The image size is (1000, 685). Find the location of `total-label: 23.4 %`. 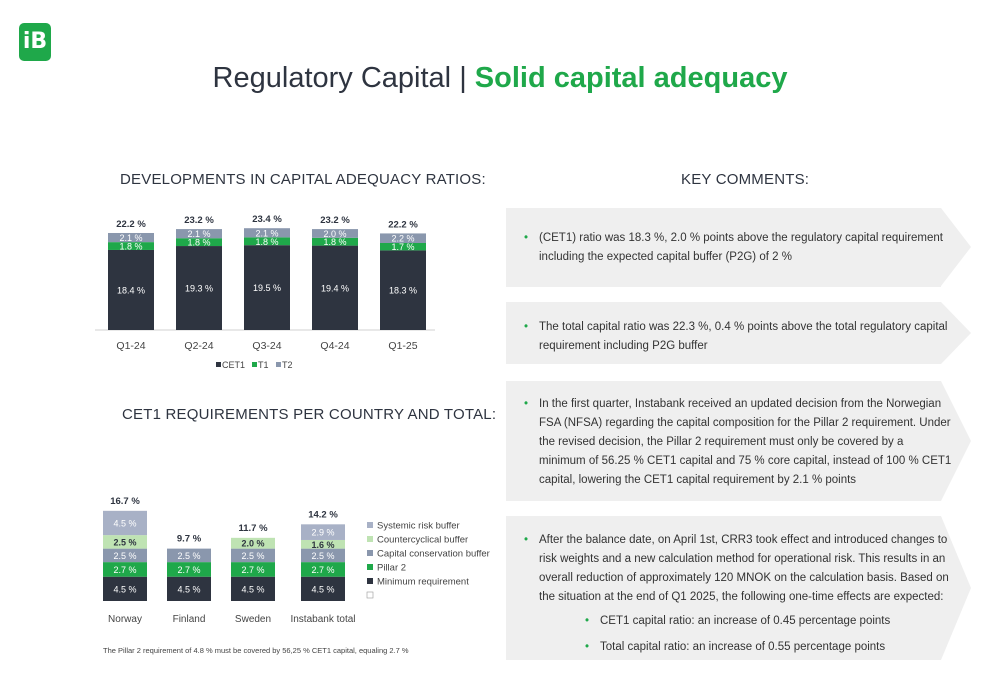

total-label: 23.4 % is located at coordinates (267, 219).